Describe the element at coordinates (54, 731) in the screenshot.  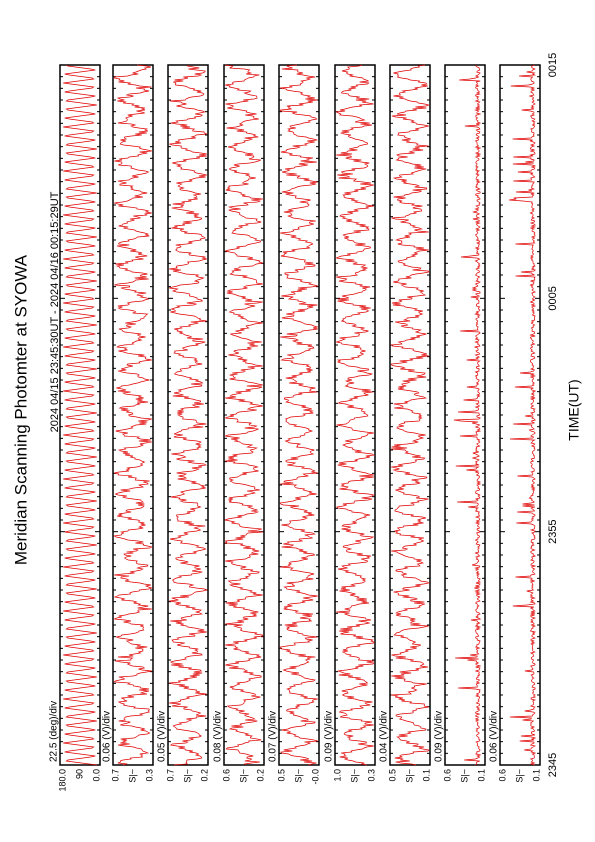
I see `scale-label: 22.5 (deg)/div` at that location.